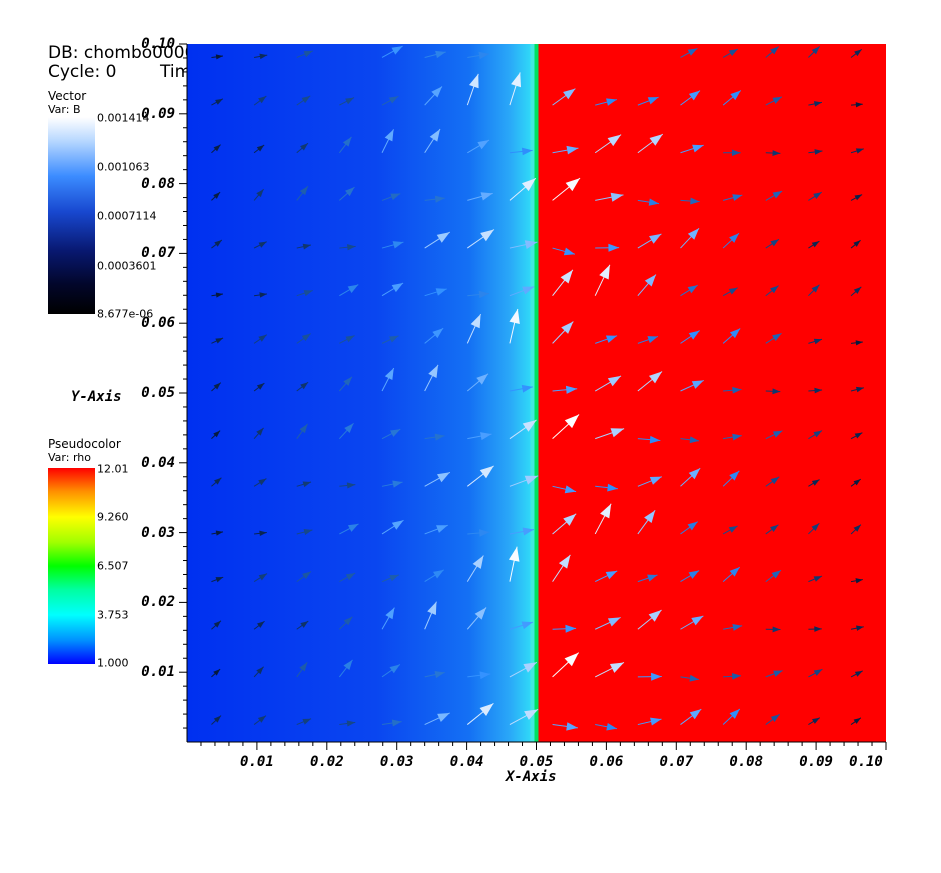  I want to click on x-tick-label: 0.09, so click(816, 762).